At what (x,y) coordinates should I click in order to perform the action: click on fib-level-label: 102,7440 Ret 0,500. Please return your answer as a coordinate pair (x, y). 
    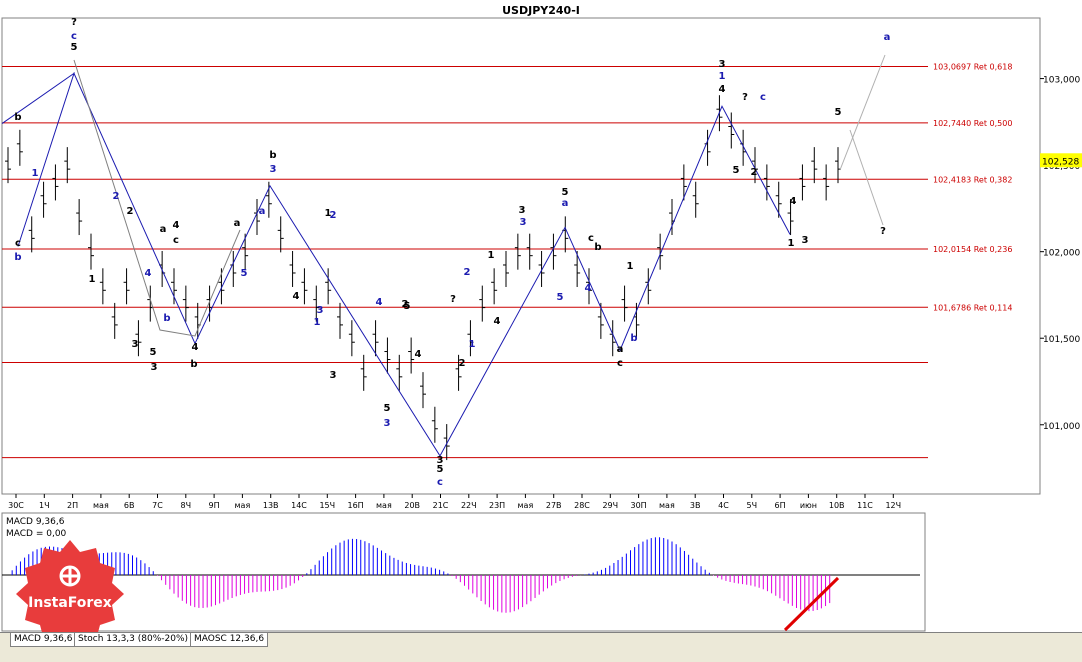
    Looking at the image, I should click on (972, 123).